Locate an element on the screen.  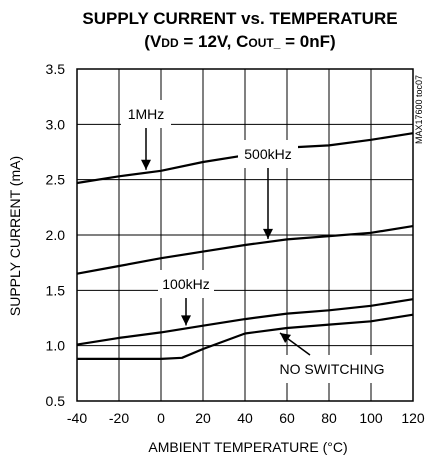
annotation-label: NO SWITCHING is located at coordinates (332, 369).